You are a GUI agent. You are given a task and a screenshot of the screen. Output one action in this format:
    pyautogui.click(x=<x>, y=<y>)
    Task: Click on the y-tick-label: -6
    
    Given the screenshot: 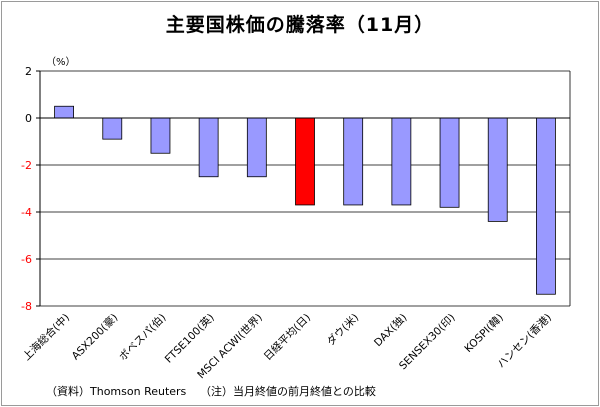 What is the action you would take?
    pyautogui.click(x=26, y=259)
    